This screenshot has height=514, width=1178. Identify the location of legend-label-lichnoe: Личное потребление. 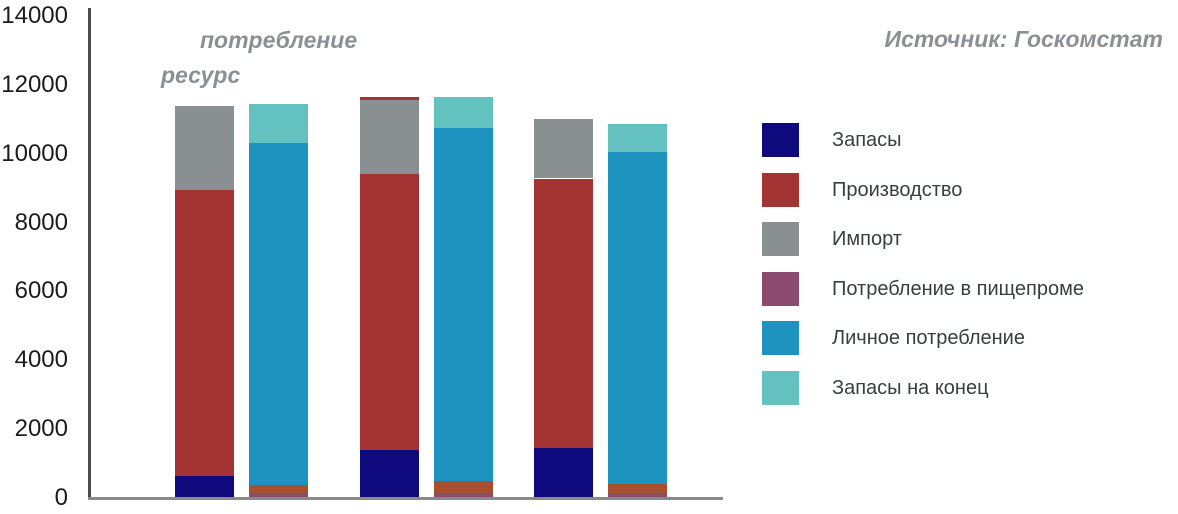
(928, 338).